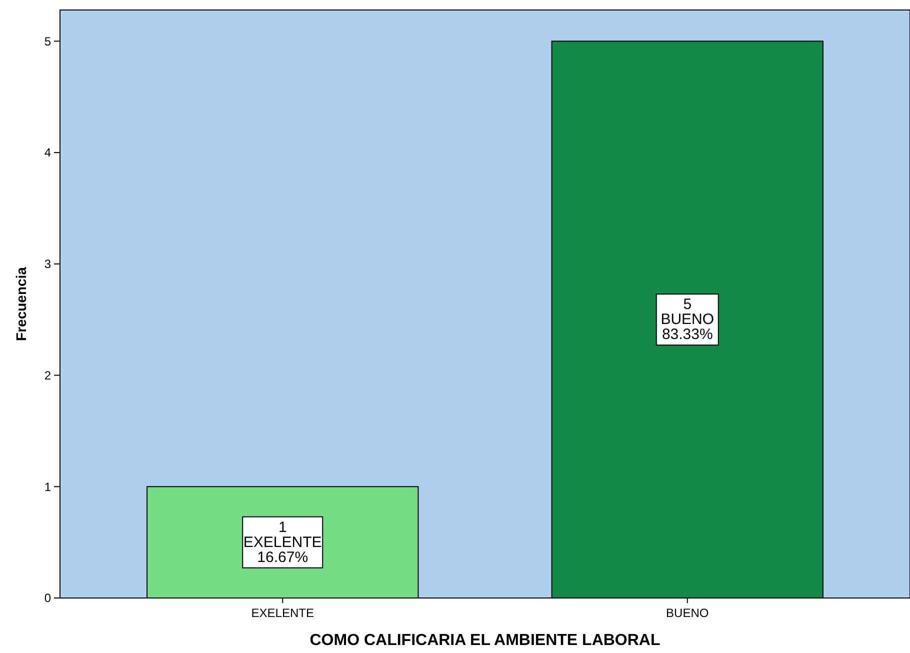 The image size is (910, 653). Describe the element at coordinates (48, 41) in the screenshot. I see `y-tick-label: 5` at that location.